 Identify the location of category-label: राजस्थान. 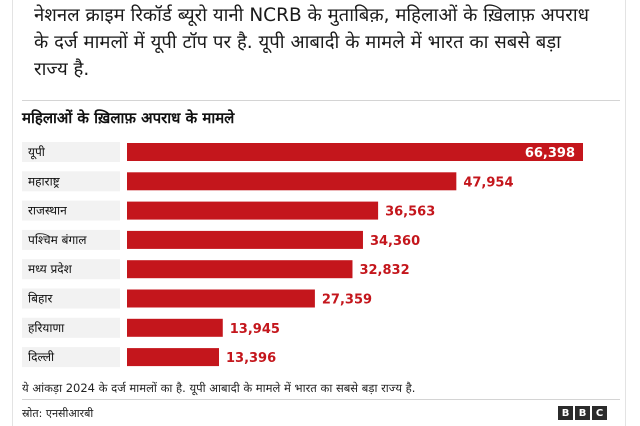
(47, 211).